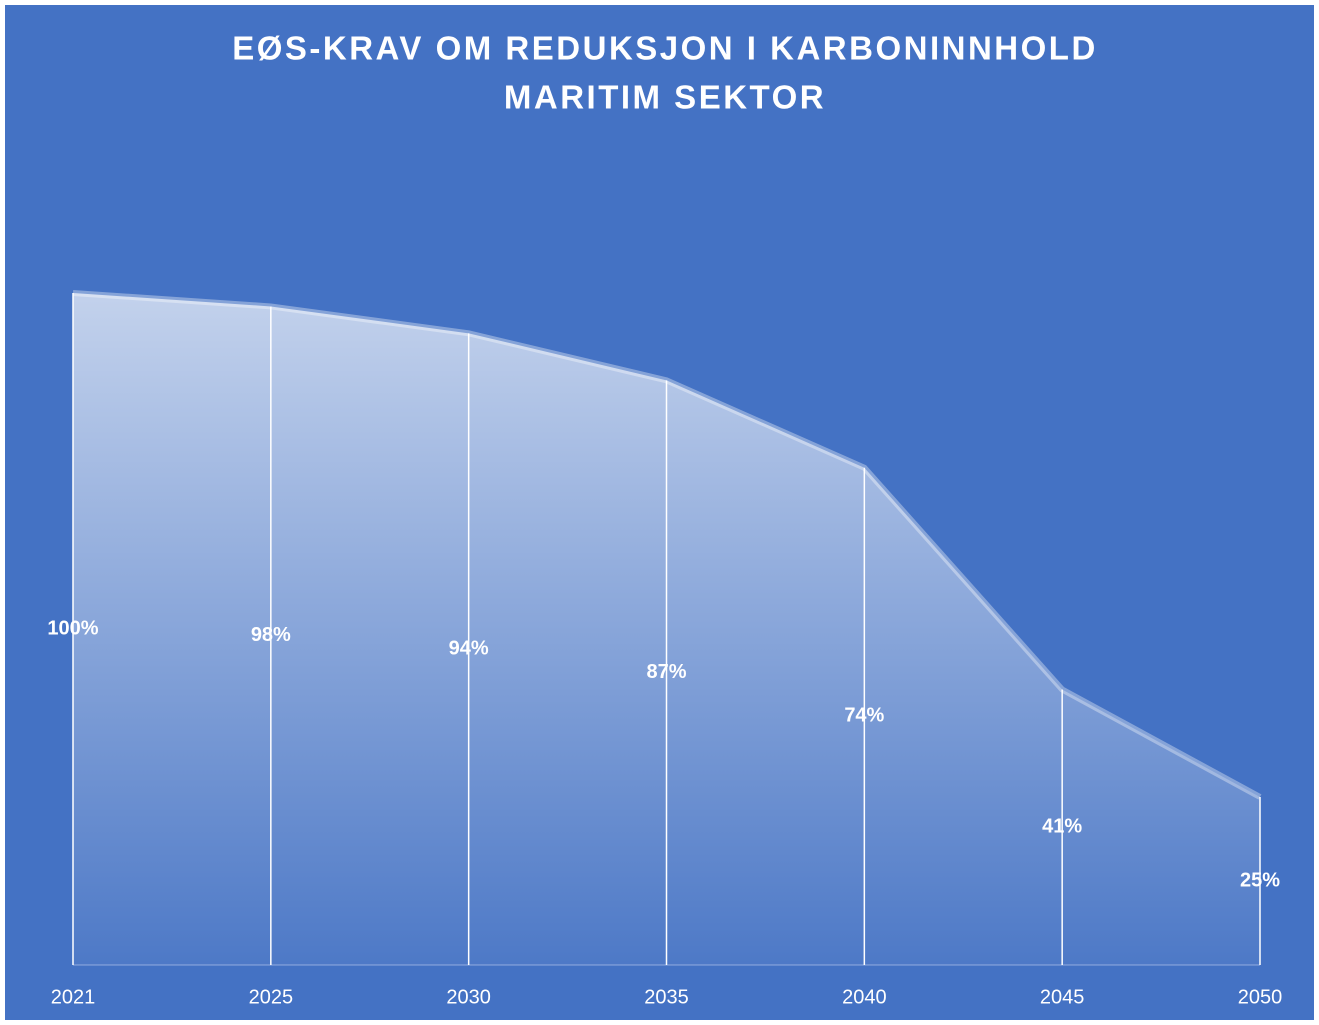  What do you see at coordinates (666, 672) in the screenshot?
I see `data-label: 87%` at bounding box center [666, 672].